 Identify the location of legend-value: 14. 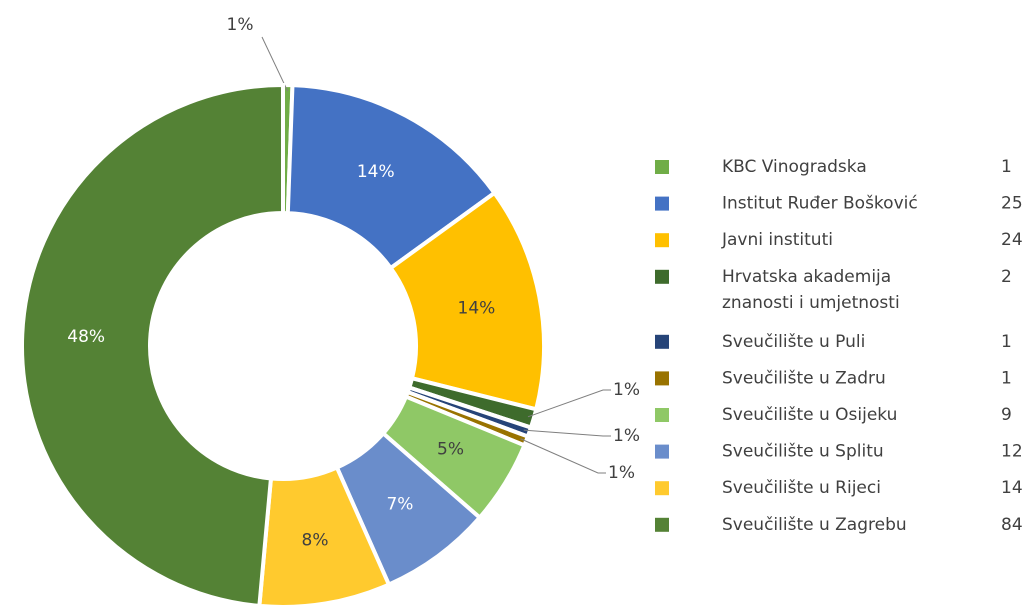
(1012, 488).